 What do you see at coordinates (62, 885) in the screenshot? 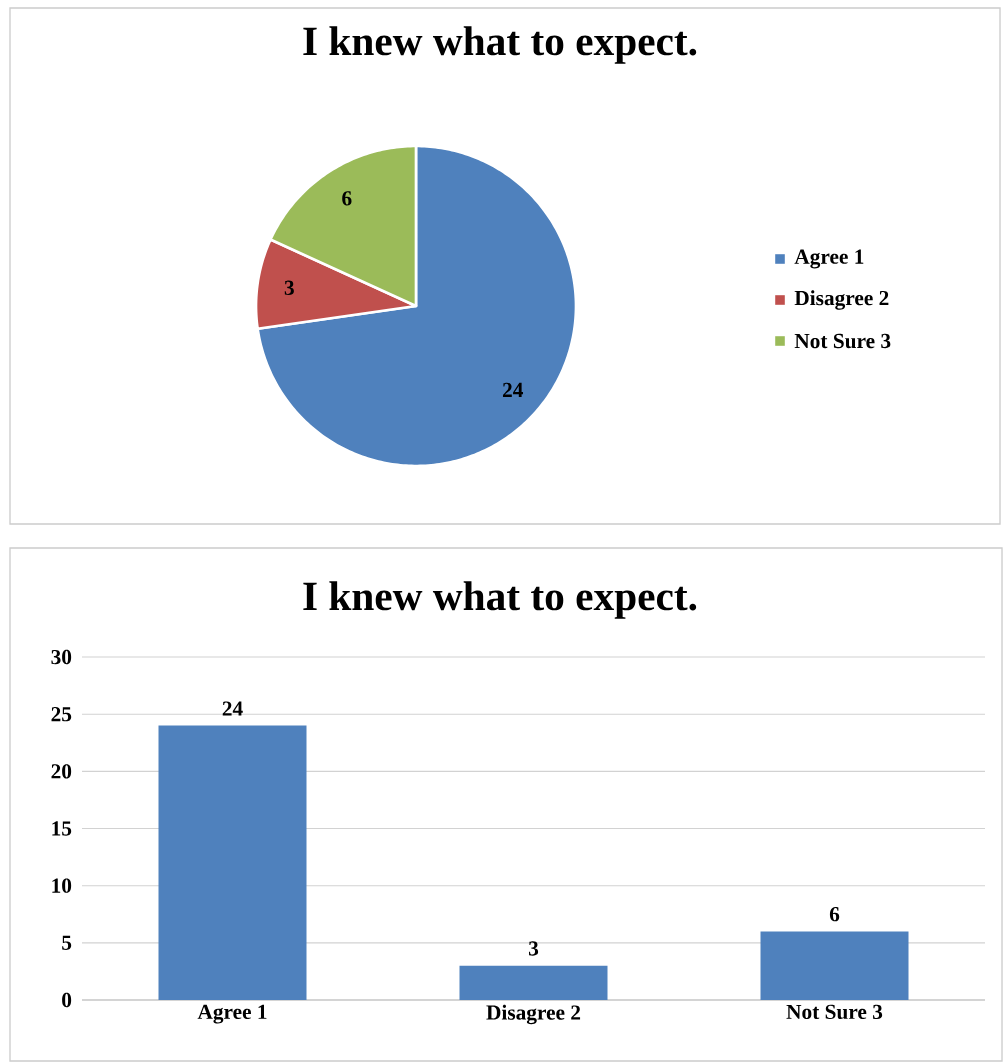
I see `y-tick-label: 10` at bounding box center [62, 885].